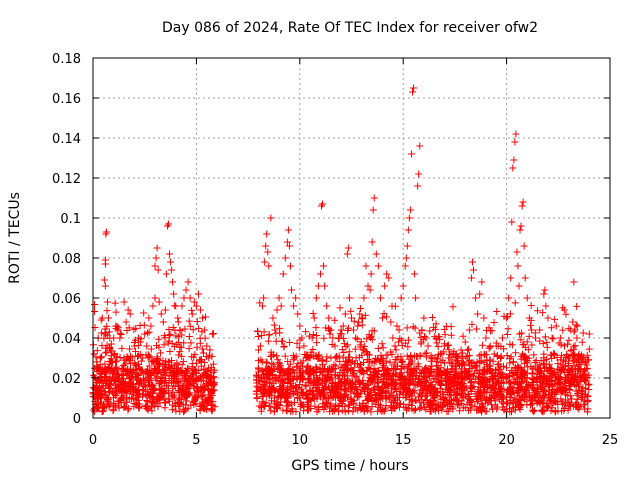 This screenshot has width=640, height=480. Describe the element at coordinates (66, 99) in the screenshot. I see `y-tick-label: 0.16` at that location.